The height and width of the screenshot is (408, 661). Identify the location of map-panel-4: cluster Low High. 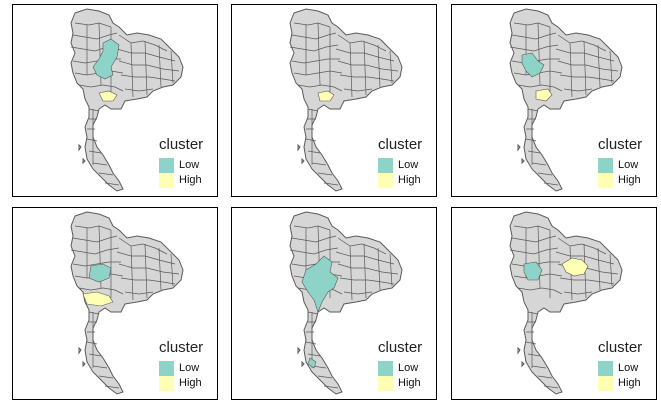
(115, 303).